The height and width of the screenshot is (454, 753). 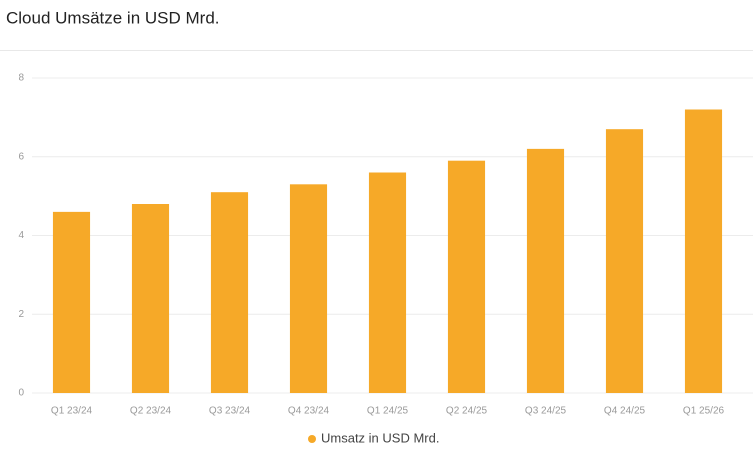 I want to click on x-tick-label: Q3 23/24, so click(x=230, y=411).